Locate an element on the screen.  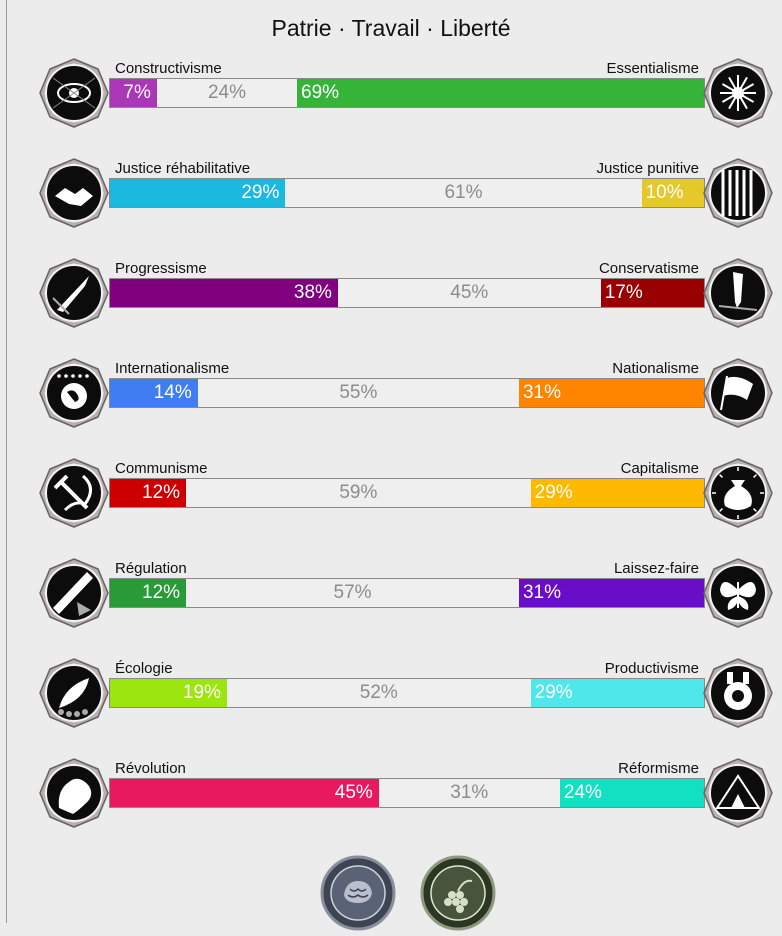
axis-left-label: Régulation is located at coordinates (151, 568).